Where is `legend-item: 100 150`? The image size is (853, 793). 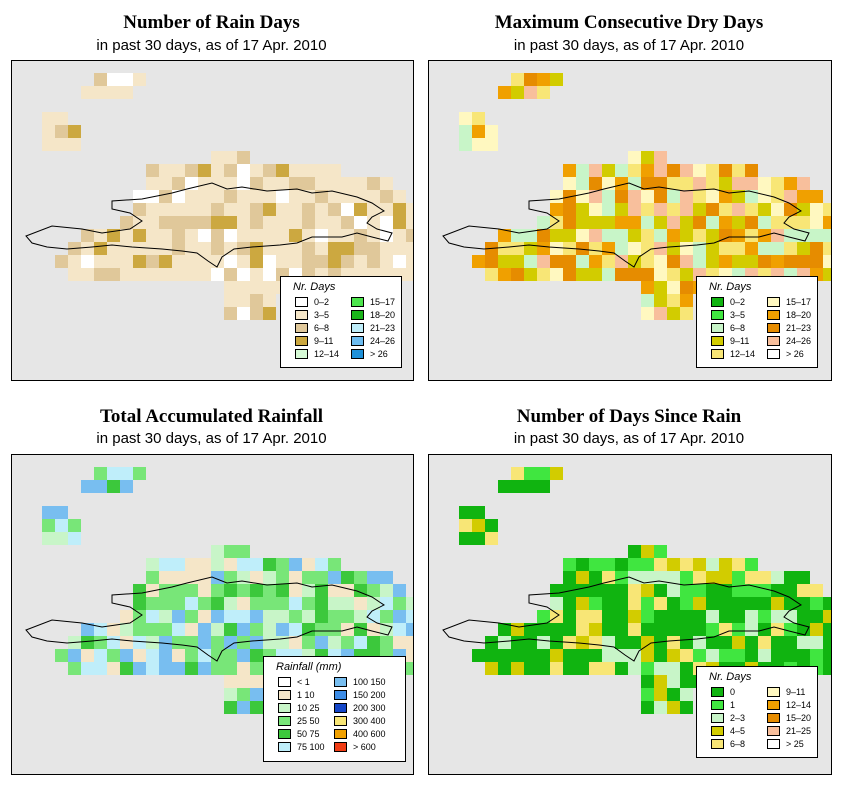 legend-item: 100 150 is located at coordinates (360, 682).